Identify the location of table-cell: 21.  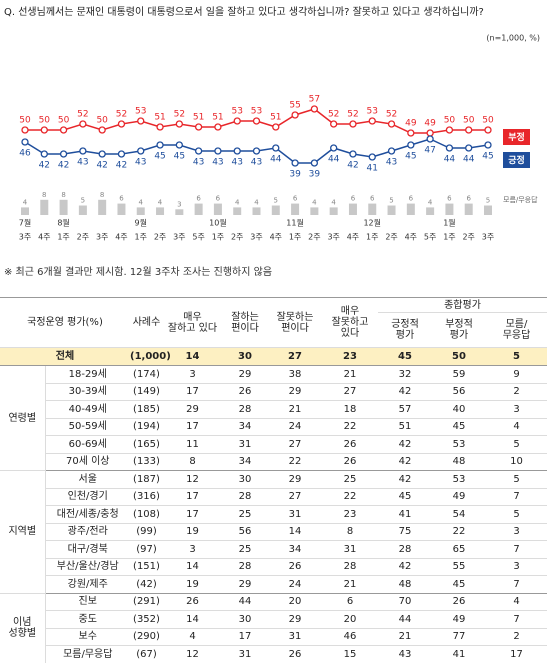
(350, 584).